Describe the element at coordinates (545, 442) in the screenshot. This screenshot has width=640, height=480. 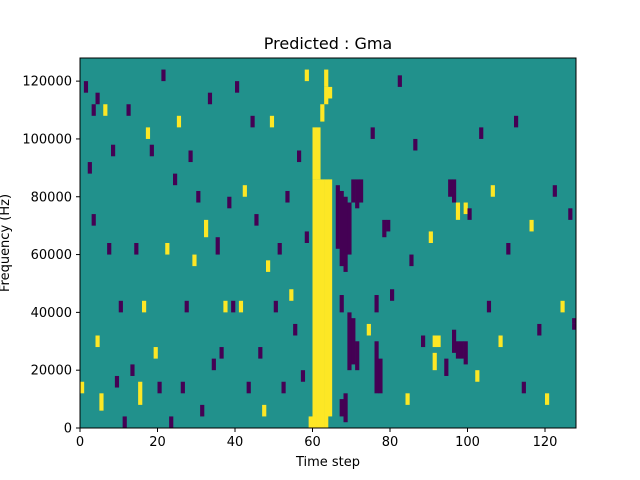
I see `x-tick-label: 120` at that location.